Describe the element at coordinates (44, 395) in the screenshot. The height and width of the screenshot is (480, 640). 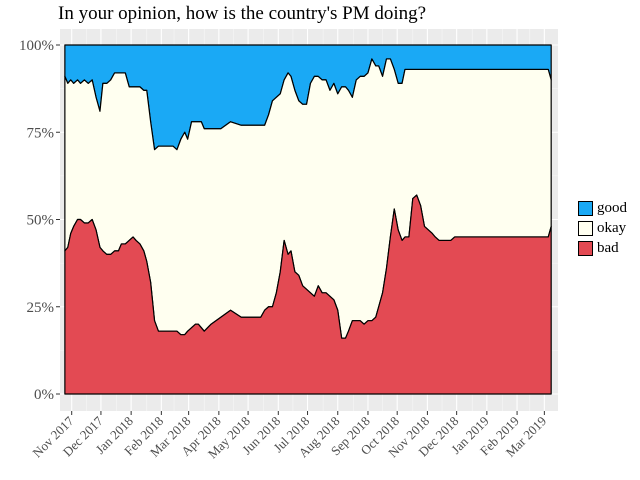
I see `y-tick-label: 0%` at that location.